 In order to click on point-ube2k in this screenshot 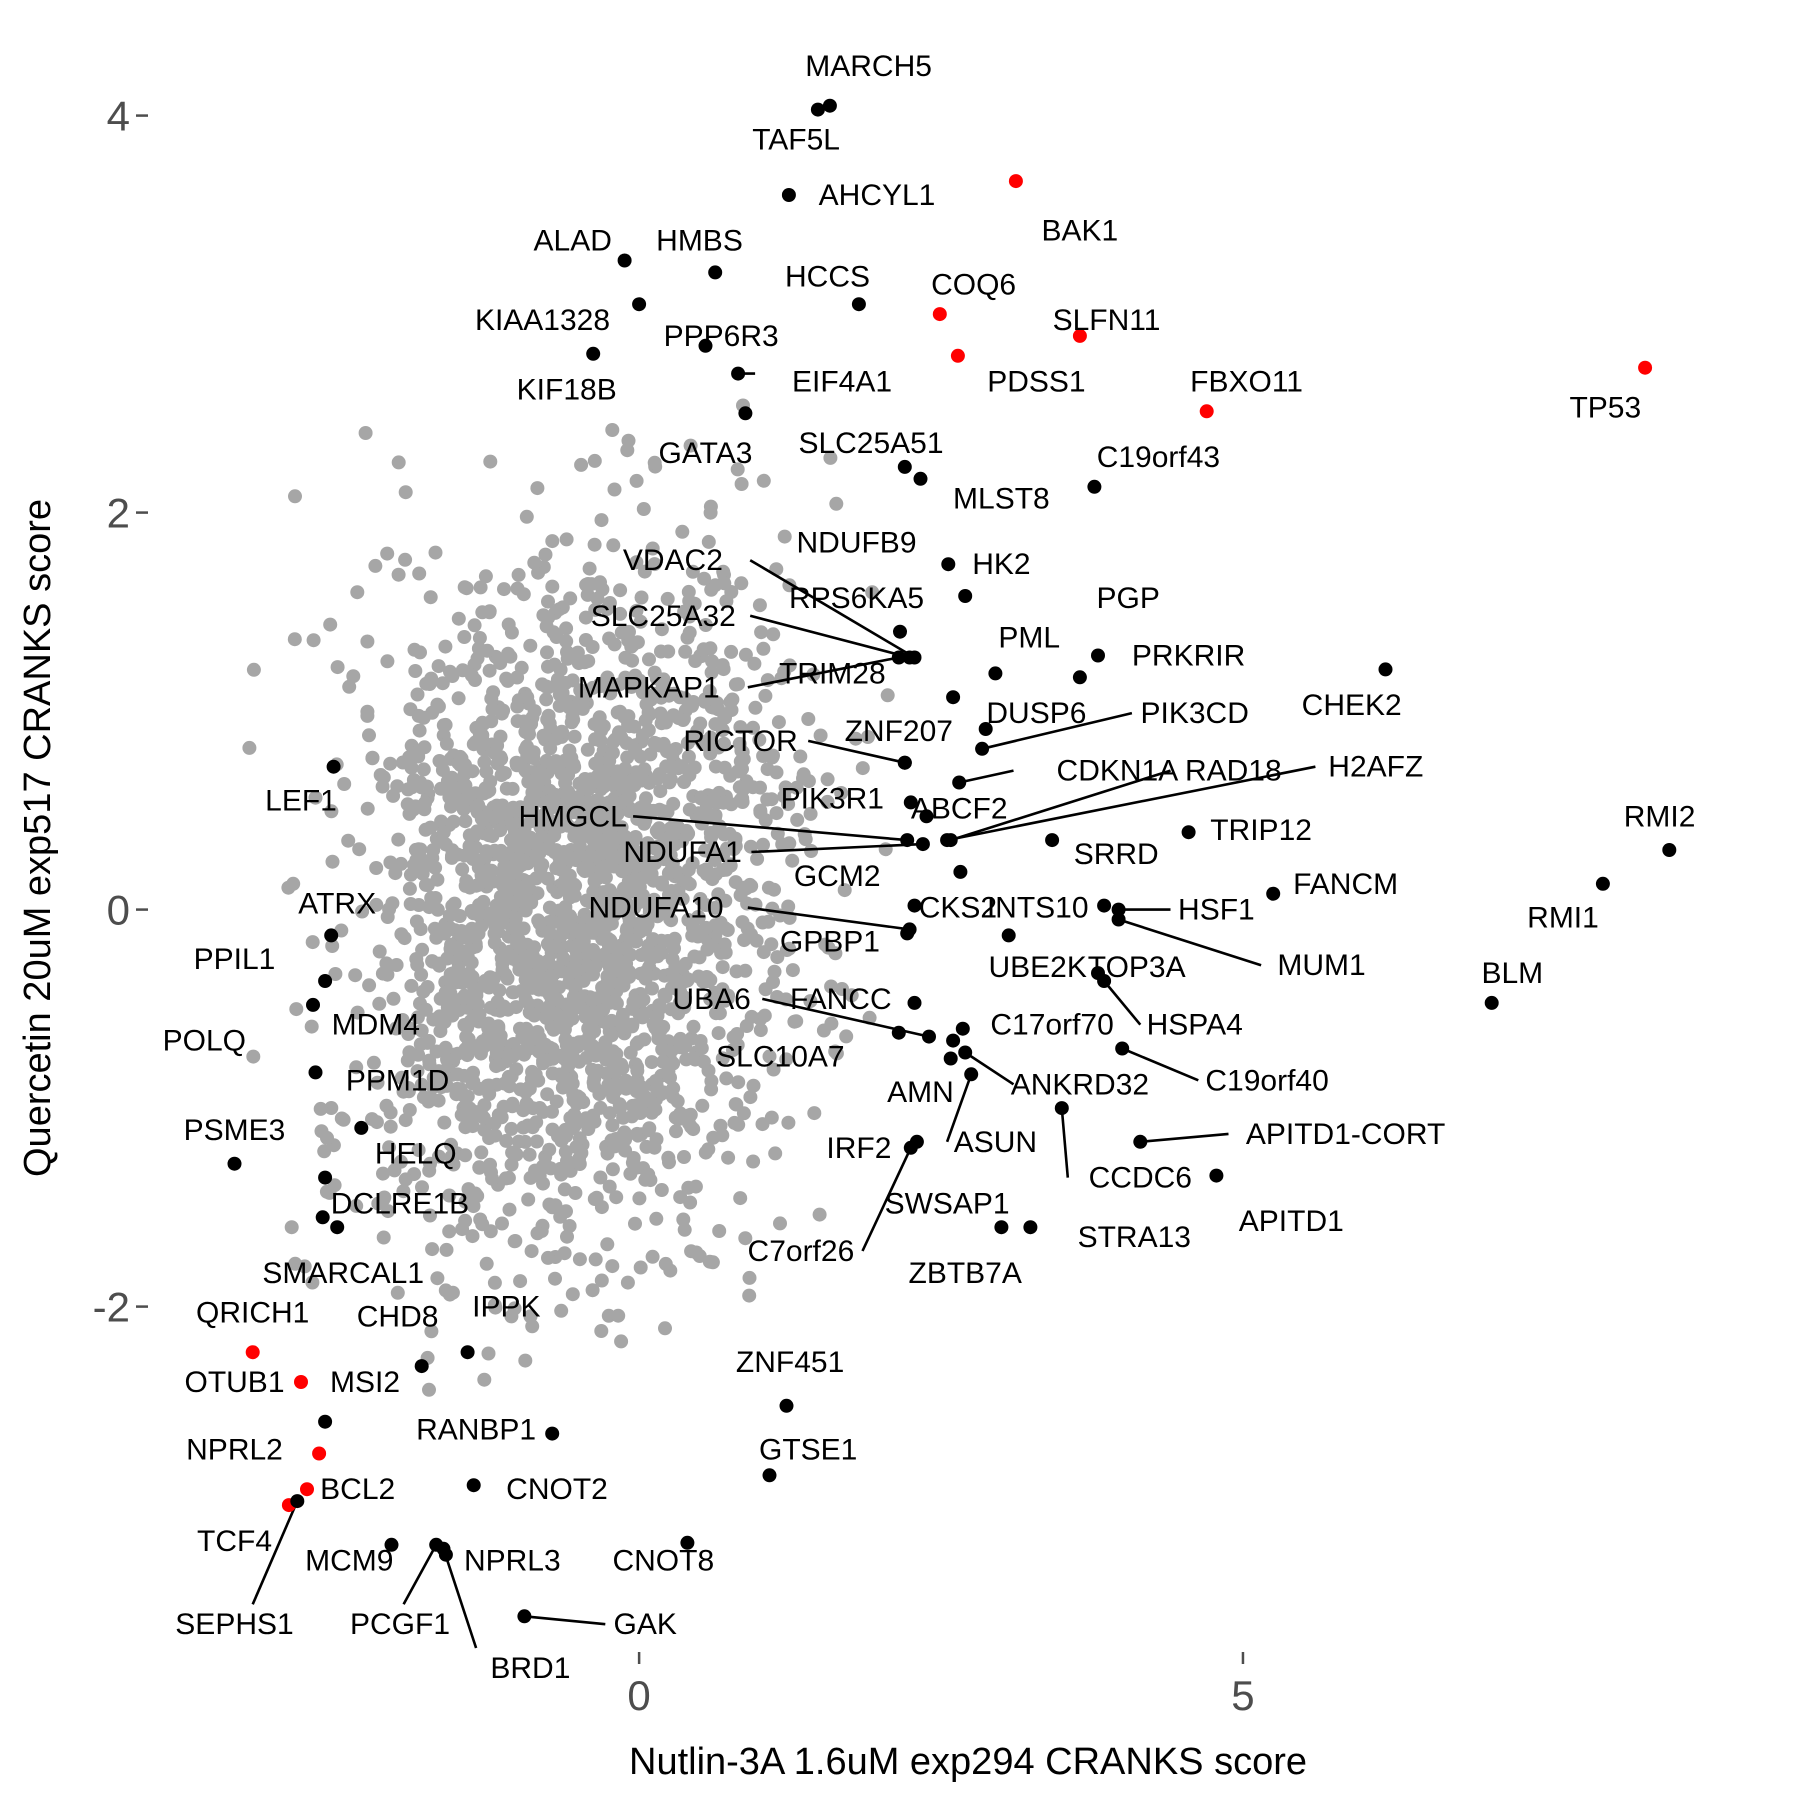, I will do `click(1008, 935)`.